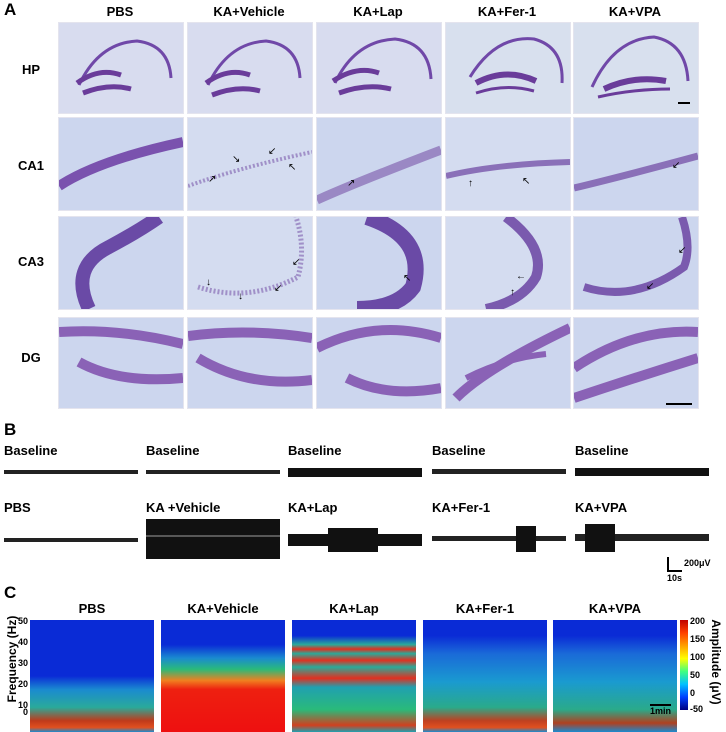 The image size is (726, 732). What do you see at coordinates (674, 564) in the screenshot?
I see `scale-bar` at bounding box center [674, 564].